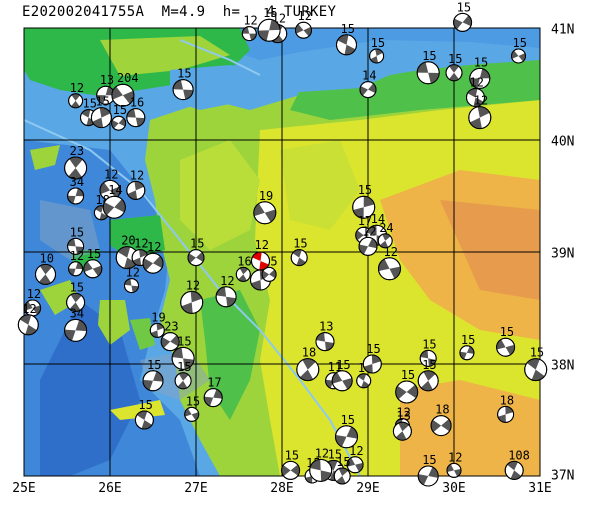 This screenshot has width=589, height=505. What do you see at coordinates (282, 488) in the screenshot?
I see `x-tick-label: 28E` at bounding box center [282, 488].